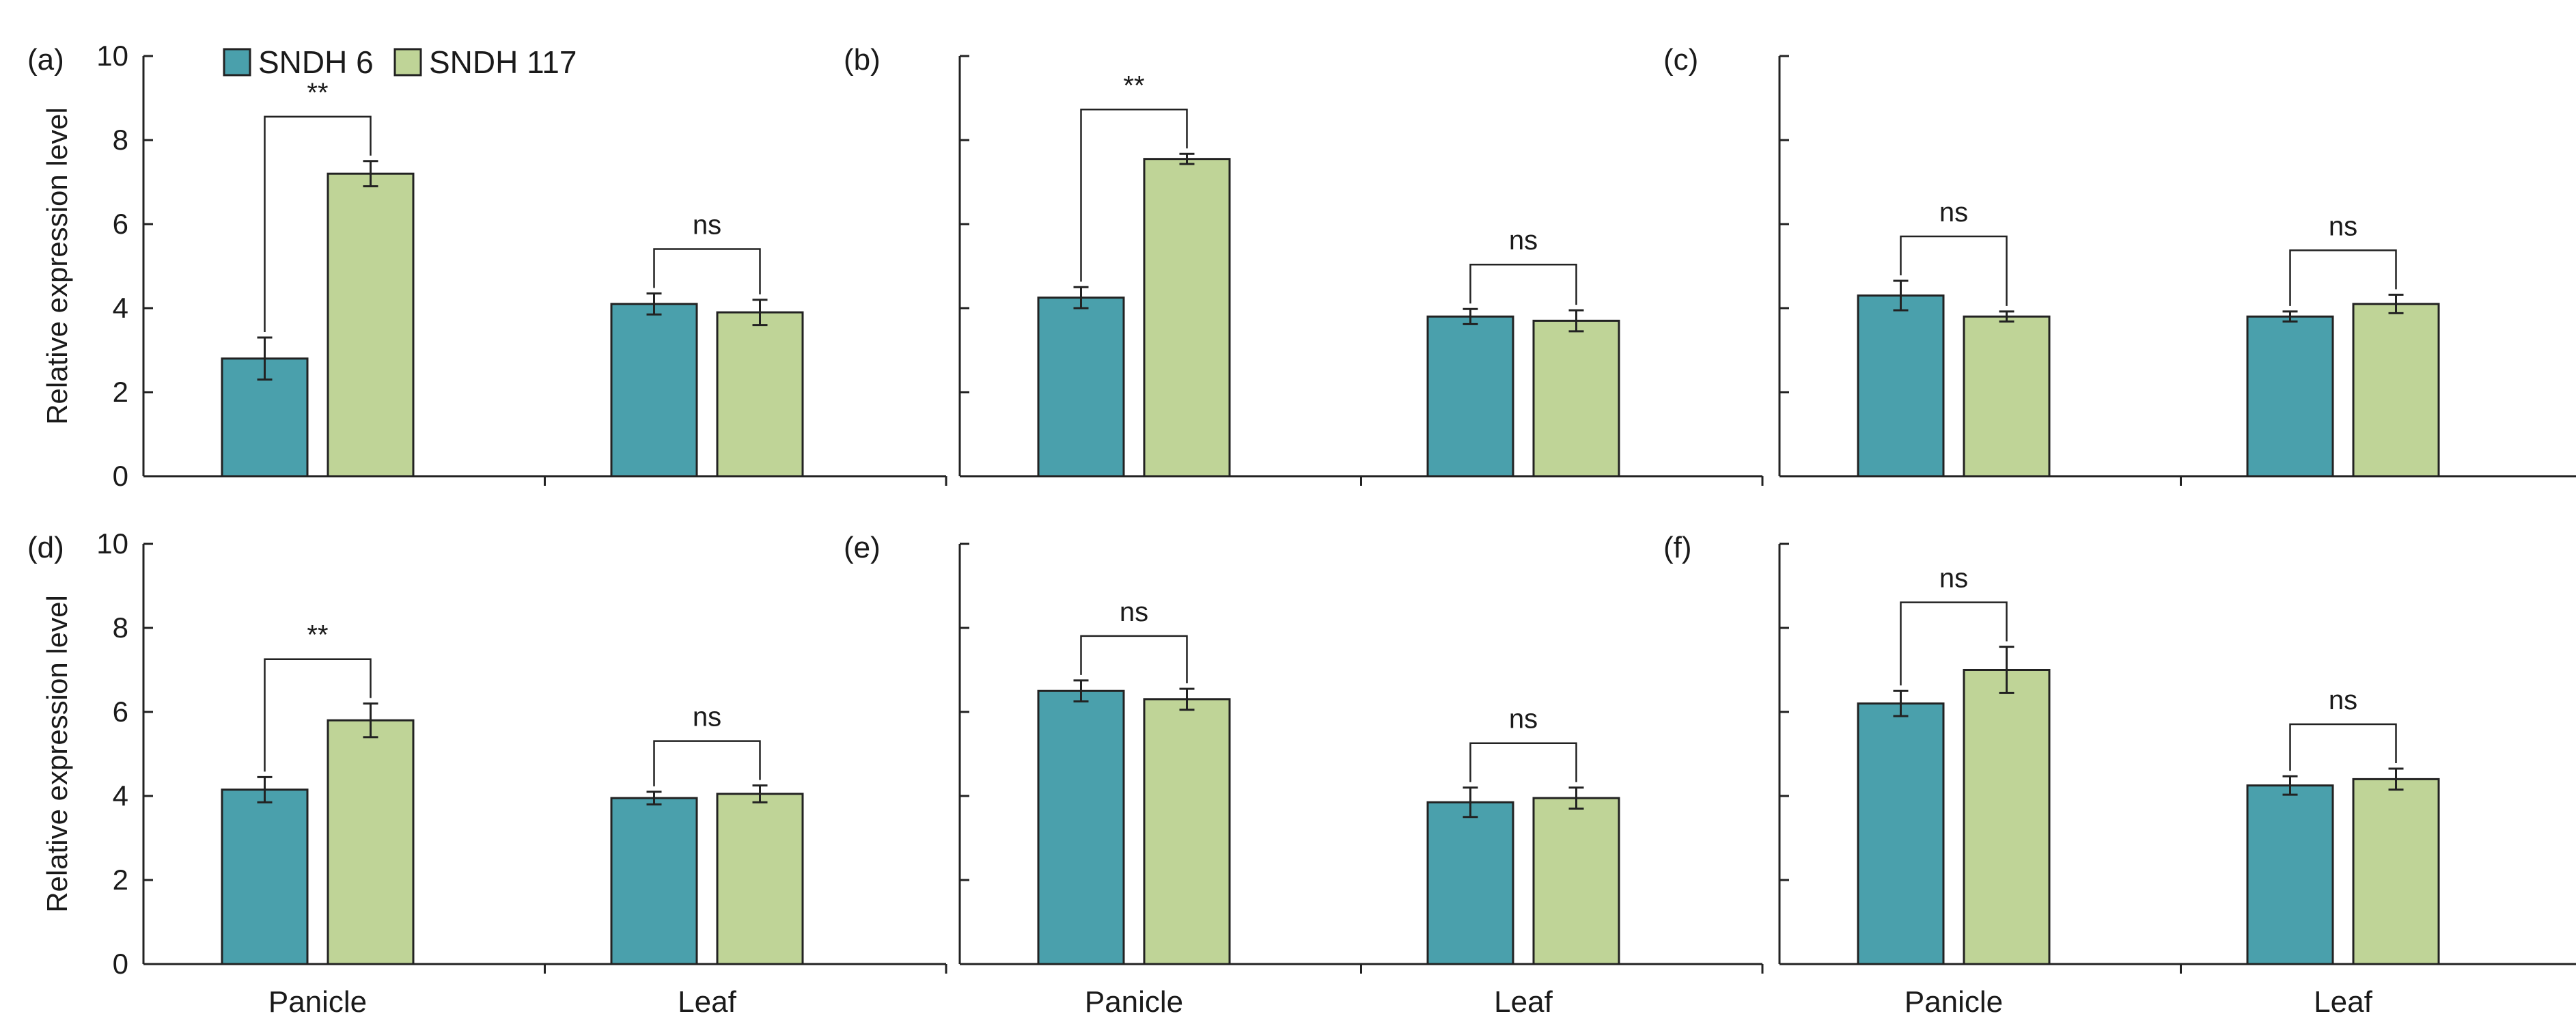 Image resolution: width=2576 pixels, height=1031 pixels. I want to click on legend-label-sndh117: SNDH 117, so click(503, 62).